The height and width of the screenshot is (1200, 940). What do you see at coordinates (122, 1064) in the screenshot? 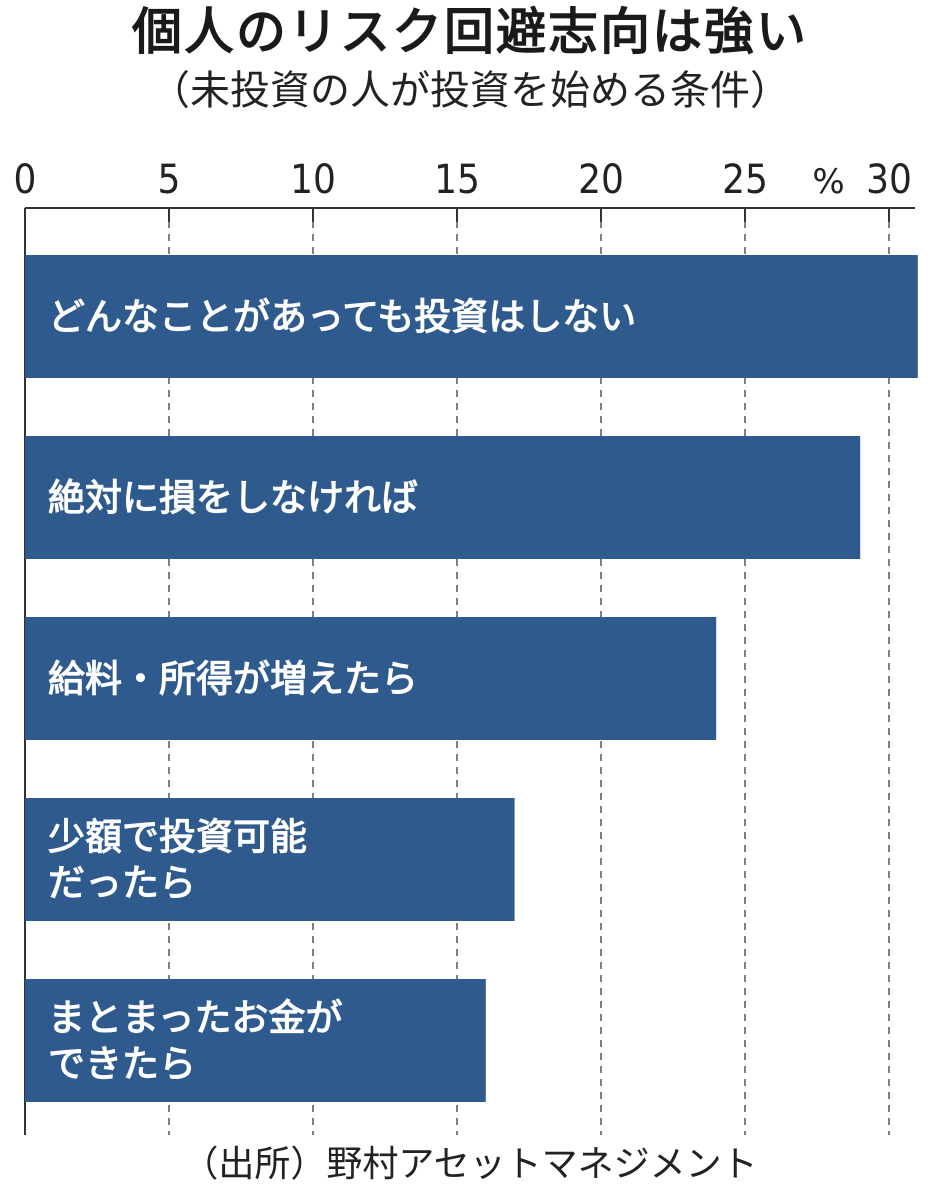
I see `bar-category-label: できたら` at bounding box center [122, 1064].